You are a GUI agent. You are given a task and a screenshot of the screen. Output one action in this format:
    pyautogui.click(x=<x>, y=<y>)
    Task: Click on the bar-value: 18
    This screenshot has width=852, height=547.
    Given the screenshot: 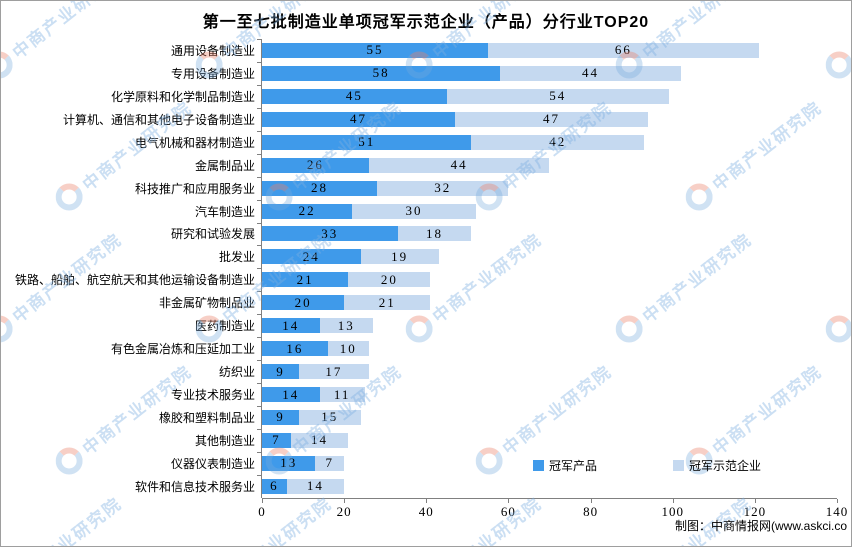 What is the action you would take?
    pyautogui.click(x=434, y=233)
    